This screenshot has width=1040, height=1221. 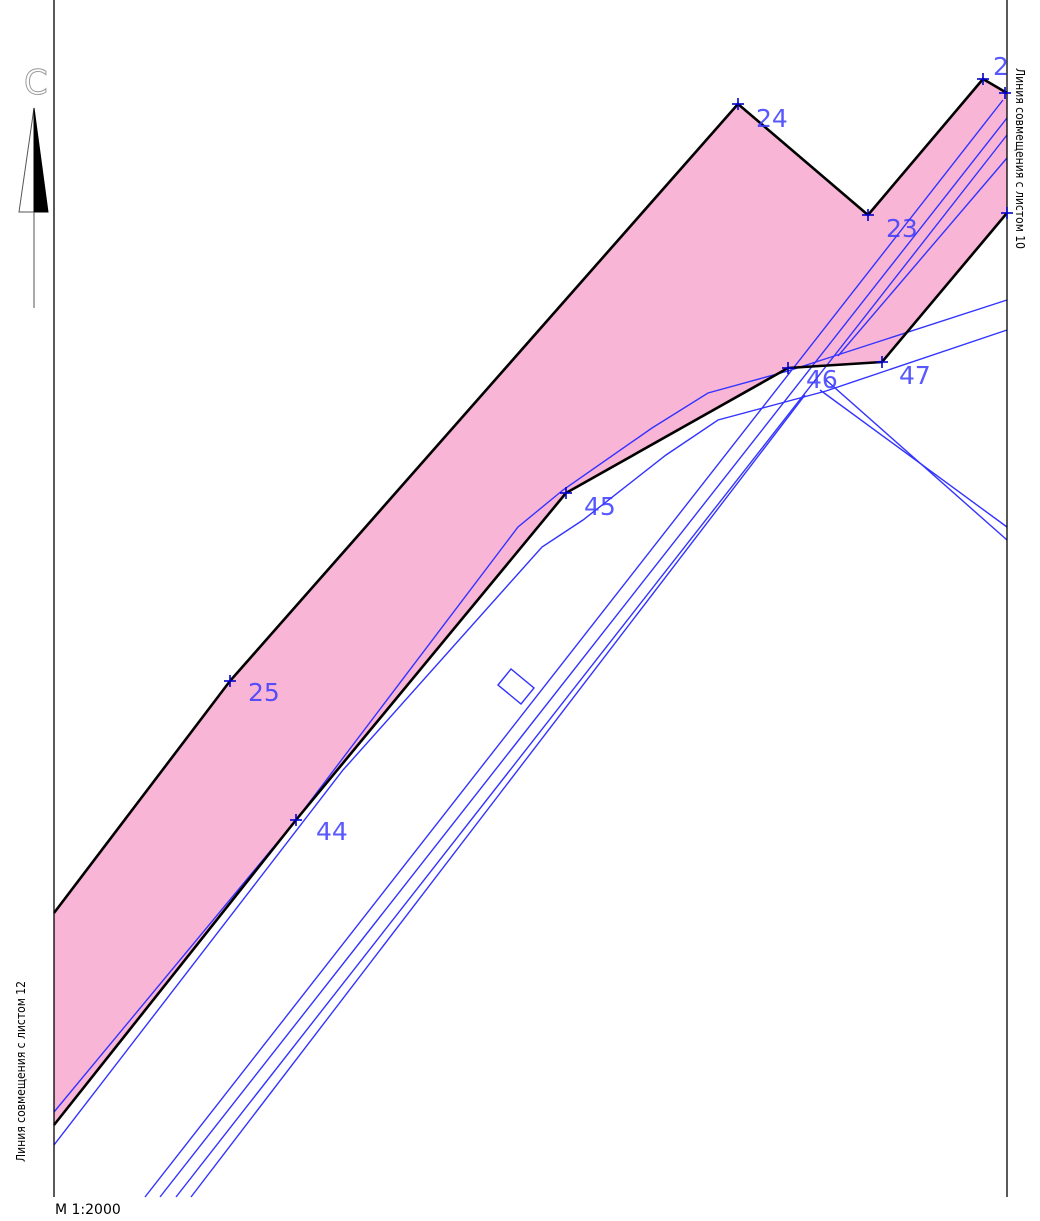 I want to click on pipeline-line, so click(x=922, y=257).